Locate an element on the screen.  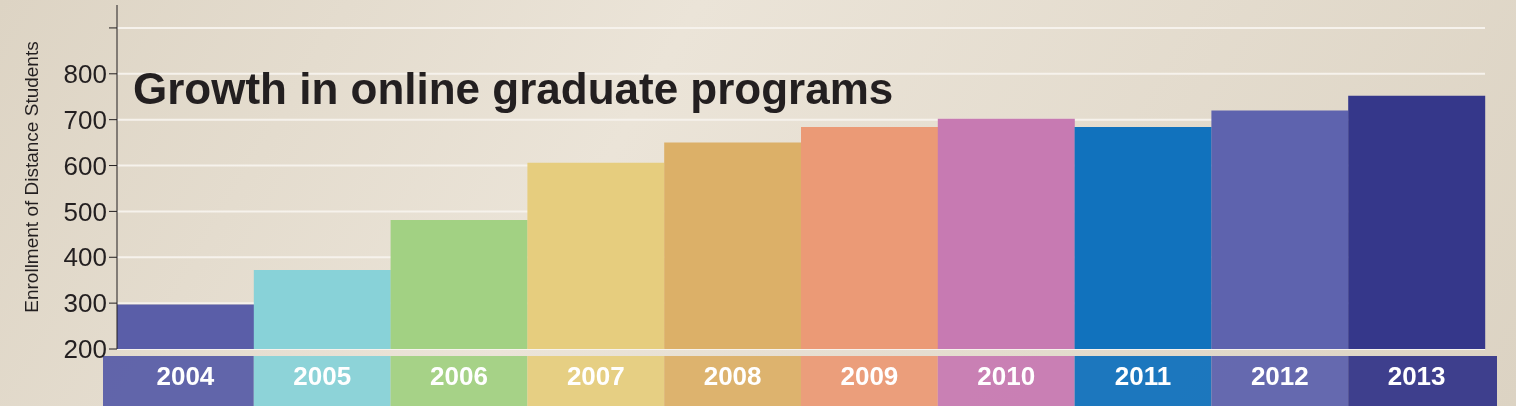
y-tick-label: 300 is located at coordinates (85, 303).